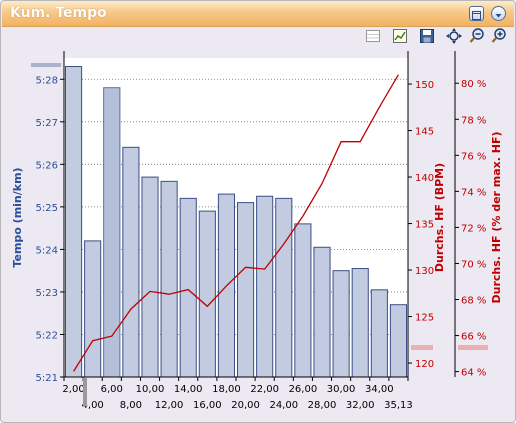  I want to click on fit-view-button, so click(454, 36).